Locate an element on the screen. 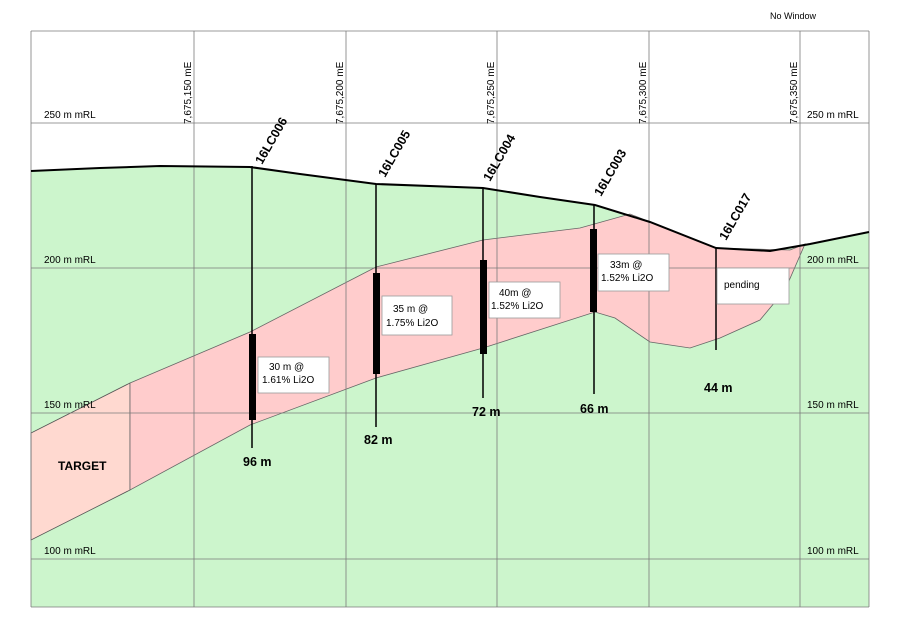 The width and height of the screenshot is (900, 642). elevation-label-250-right: 250 m mRL is located at coordinates (833, 115).